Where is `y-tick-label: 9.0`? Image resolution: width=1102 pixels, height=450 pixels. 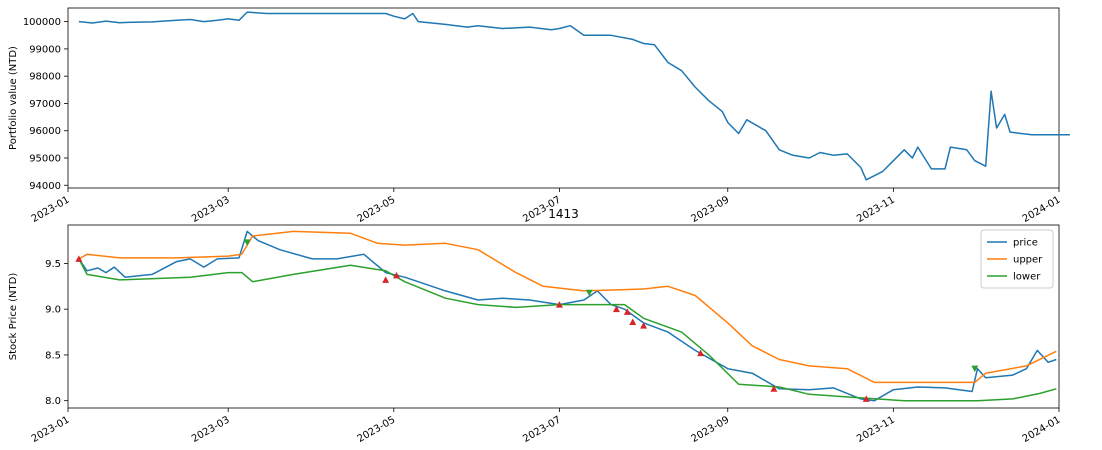
y-tick-label: 9.0 is located at coordinates (53, 310).